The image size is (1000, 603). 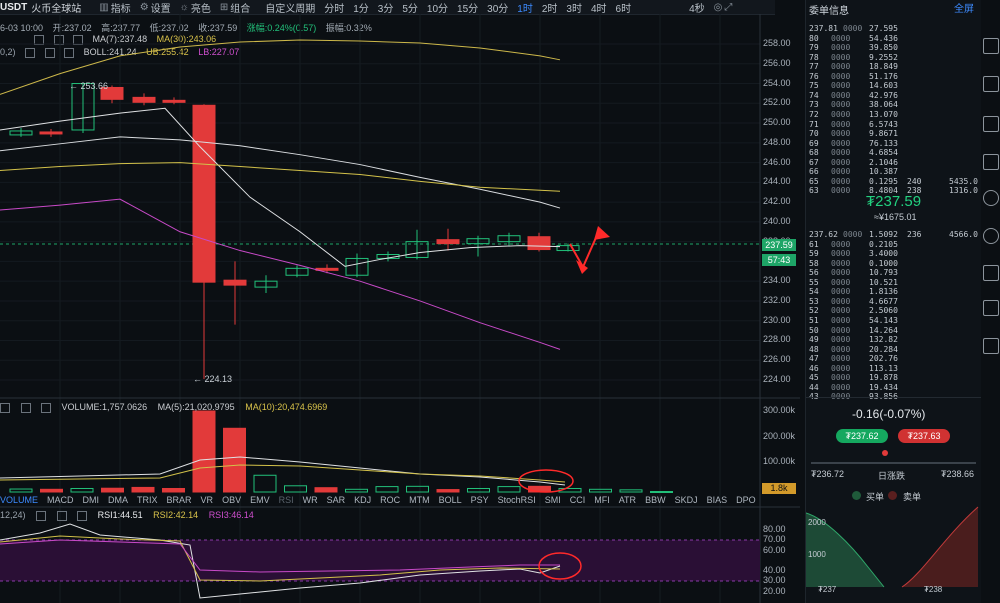 What do you see at coordinates (991, 162) in the screenshot?
I see `add-icon` at bounding box center [991, 162].